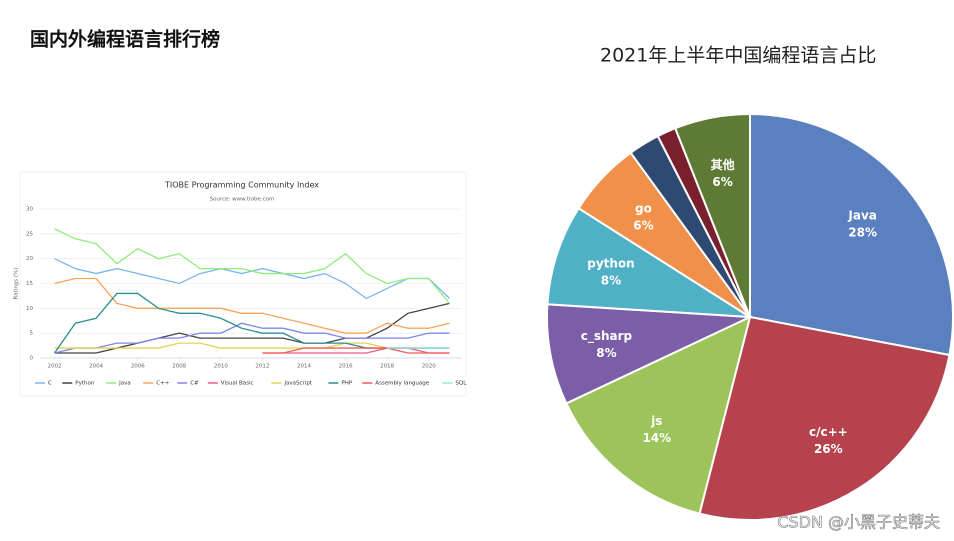  What do you see at coordinates (55, 367) in the screenshot?
I see `x-tick-label: 2002` at bounding box center [55, 367].